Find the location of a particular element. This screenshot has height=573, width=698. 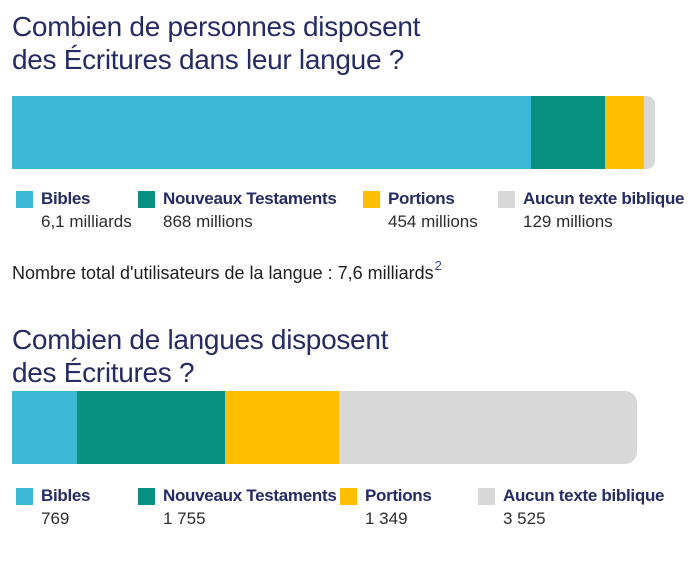

legend-value: 454 millions is located at coordinates (433, 221).